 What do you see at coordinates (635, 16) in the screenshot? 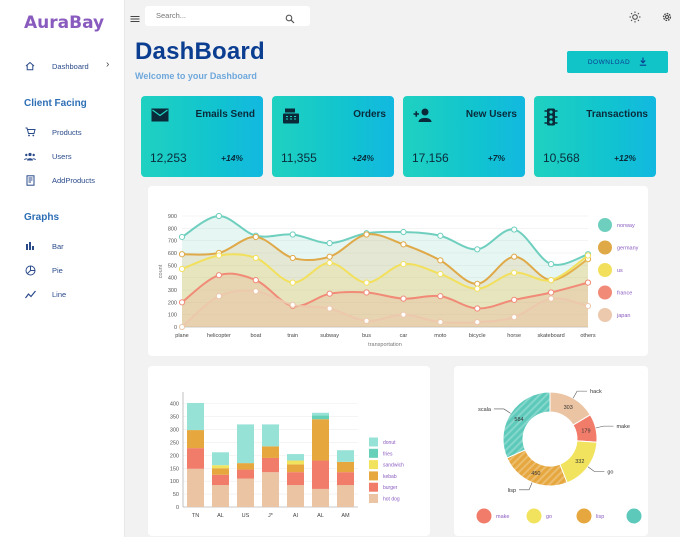
I see `sun-icon` at bounding box center [635, 16].